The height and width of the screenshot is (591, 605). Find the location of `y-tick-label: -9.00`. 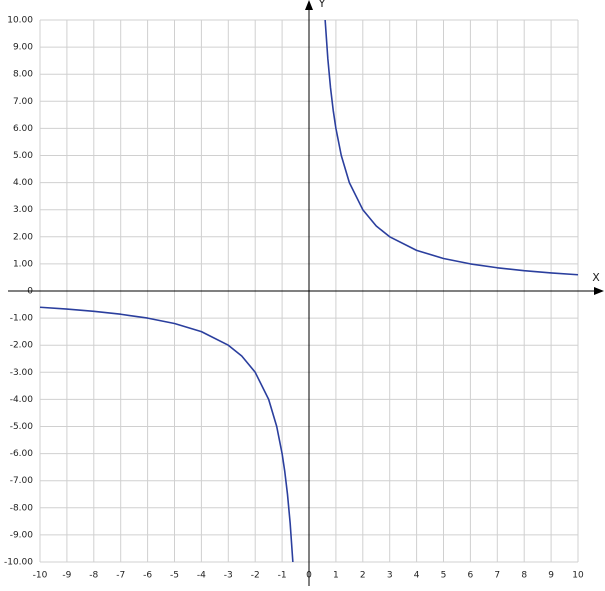

y-tick-label: -9.00 is located at coordinates (22, 535).